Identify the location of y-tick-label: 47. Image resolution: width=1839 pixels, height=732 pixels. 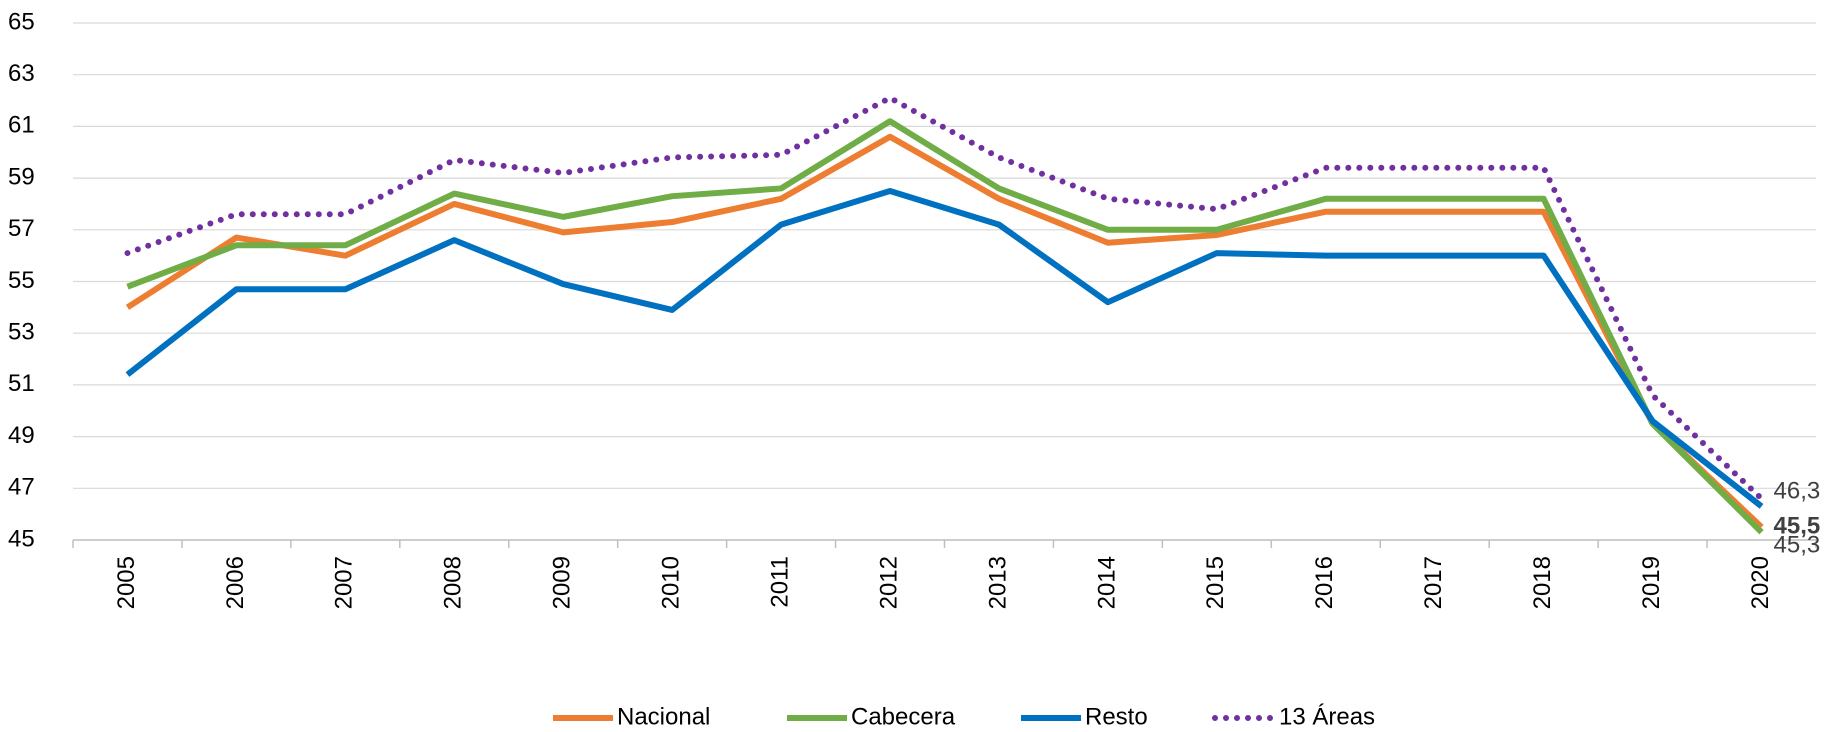
(21, 487).